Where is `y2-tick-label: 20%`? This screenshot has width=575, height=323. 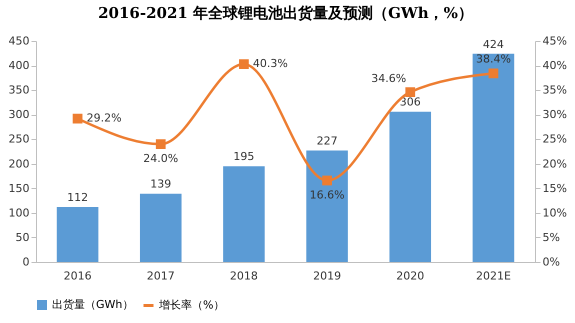 y2-tick-label: 20% is located at coordinates (554, 163).